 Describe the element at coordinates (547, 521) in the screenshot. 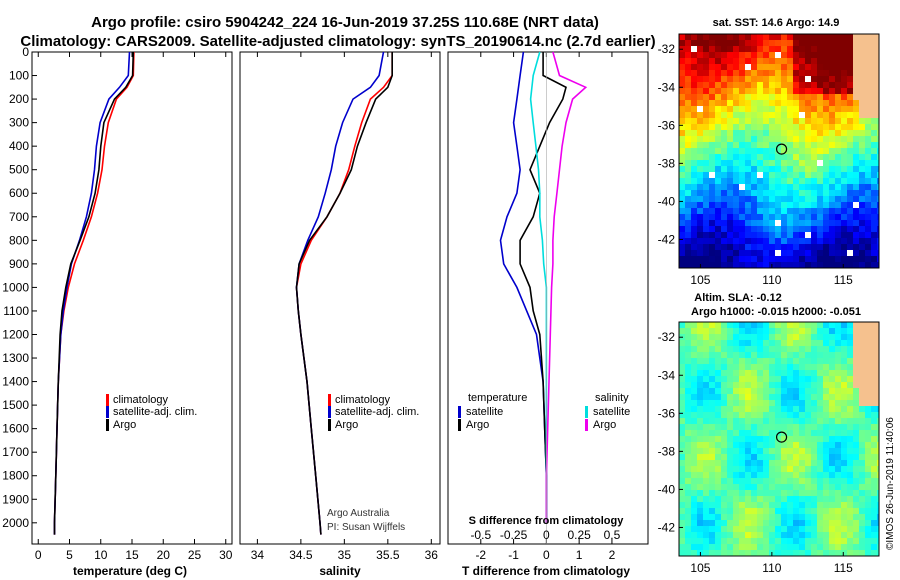

I see `s-difference-label: S difference from climatology` at that location.